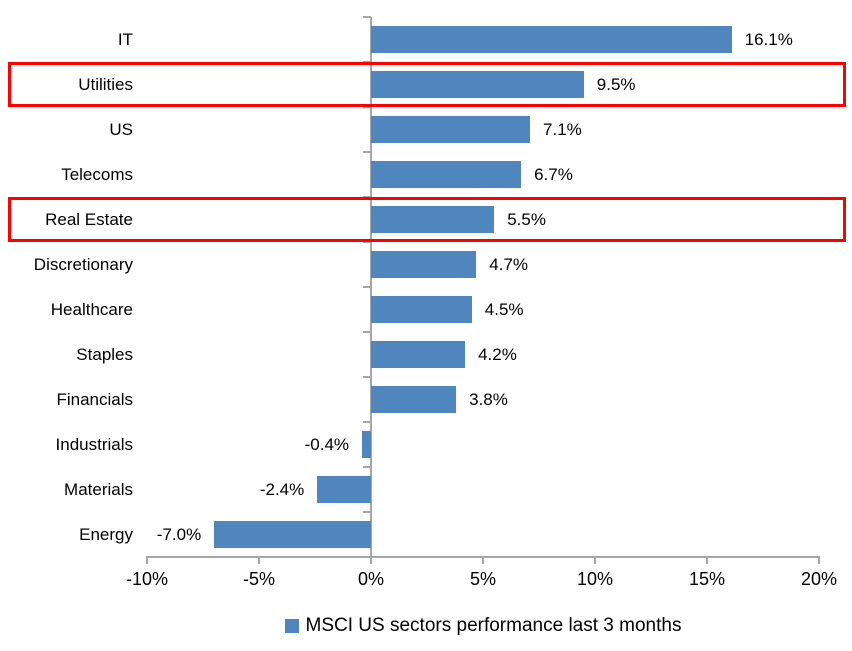 Image resolution: width=852 pixels, height=651 pixels. What do you see at coordinates (370, 579) in the screenshot?
I see `x-tick-label: 0%` at bounding box center [370, 579].